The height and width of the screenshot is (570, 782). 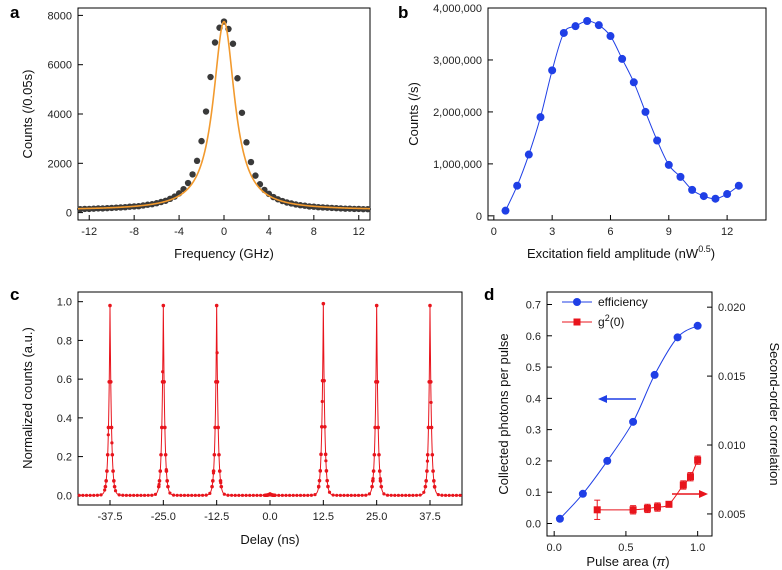 What do you see at coordinates (489, 294) in the screenshot?
I see `panel-label-d: d` at bounding box center [489, 294].